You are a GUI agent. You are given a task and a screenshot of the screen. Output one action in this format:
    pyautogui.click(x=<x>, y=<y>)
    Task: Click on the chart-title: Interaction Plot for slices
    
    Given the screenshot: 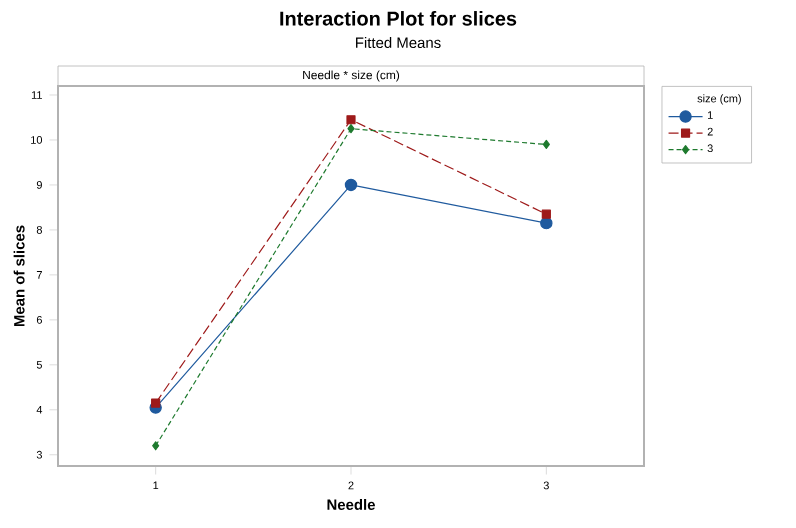 What is the action you would take?
    pyautogui.click(x=398, y=18)
    